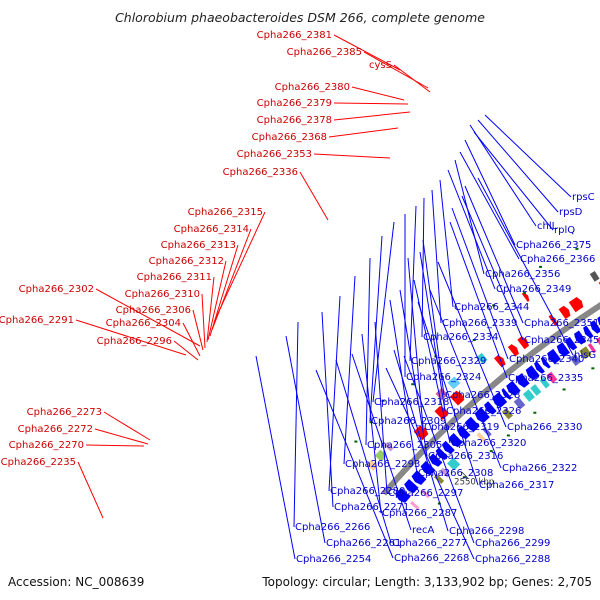 The height and width of the screenshot is (600, 600). I want to click on reverse-gene-label: Cpha266_2317, so click(516, 485).